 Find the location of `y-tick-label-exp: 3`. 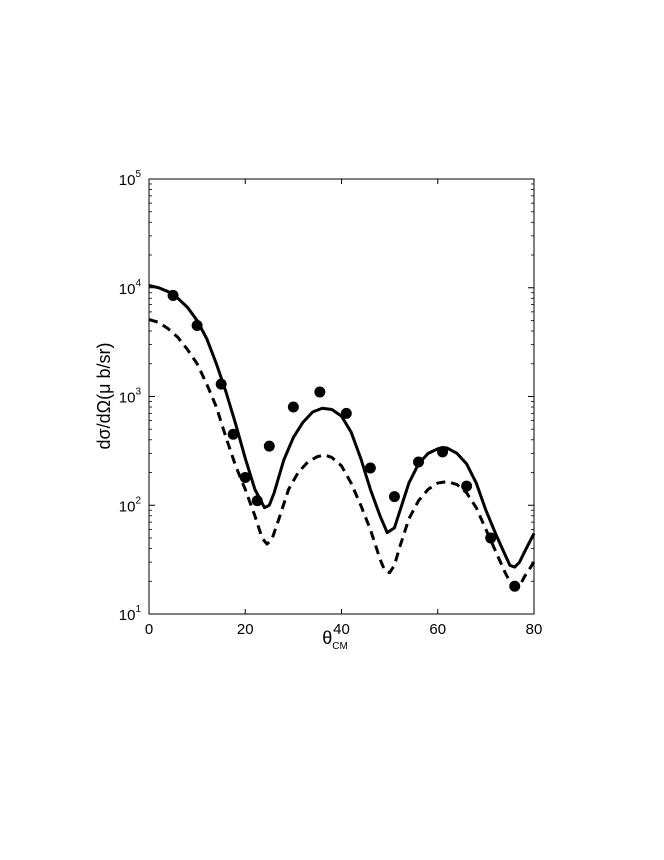

y-tick-label-exp: 3 is located at coordinates (138, 392).